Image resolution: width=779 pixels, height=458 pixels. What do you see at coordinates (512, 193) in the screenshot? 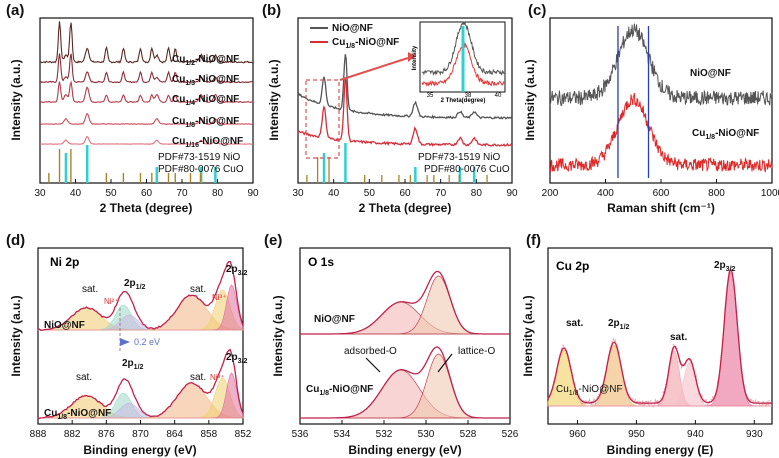
I see `b-xtick-label-6: 90` at bounding box center [512, 193].